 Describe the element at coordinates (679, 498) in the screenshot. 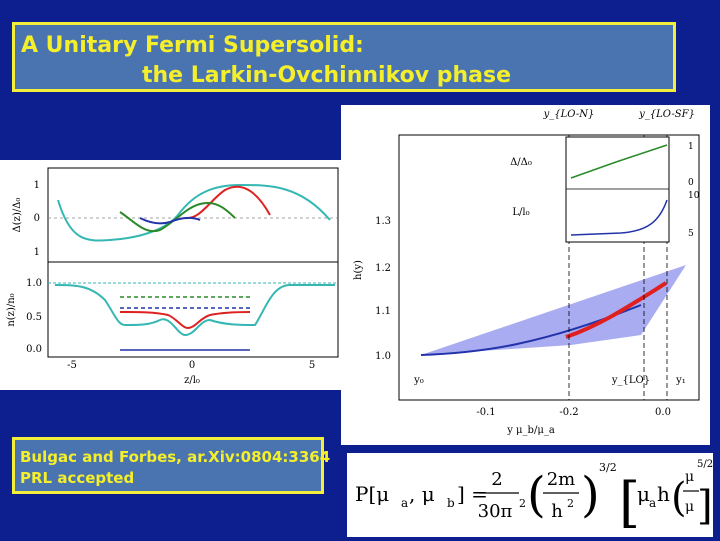

I see `paren2-open: (` at that location.